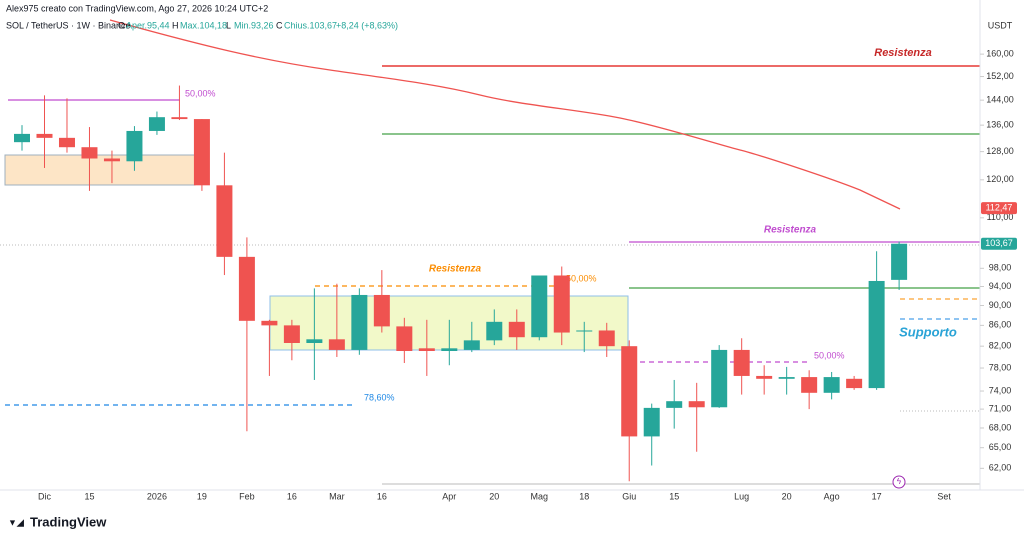 The width and height of the screenshot is (1024, 542). Describe the element at coordinates (254, 25) in the screenshot. I see `ohlc-value: Min.93,26` at that location.